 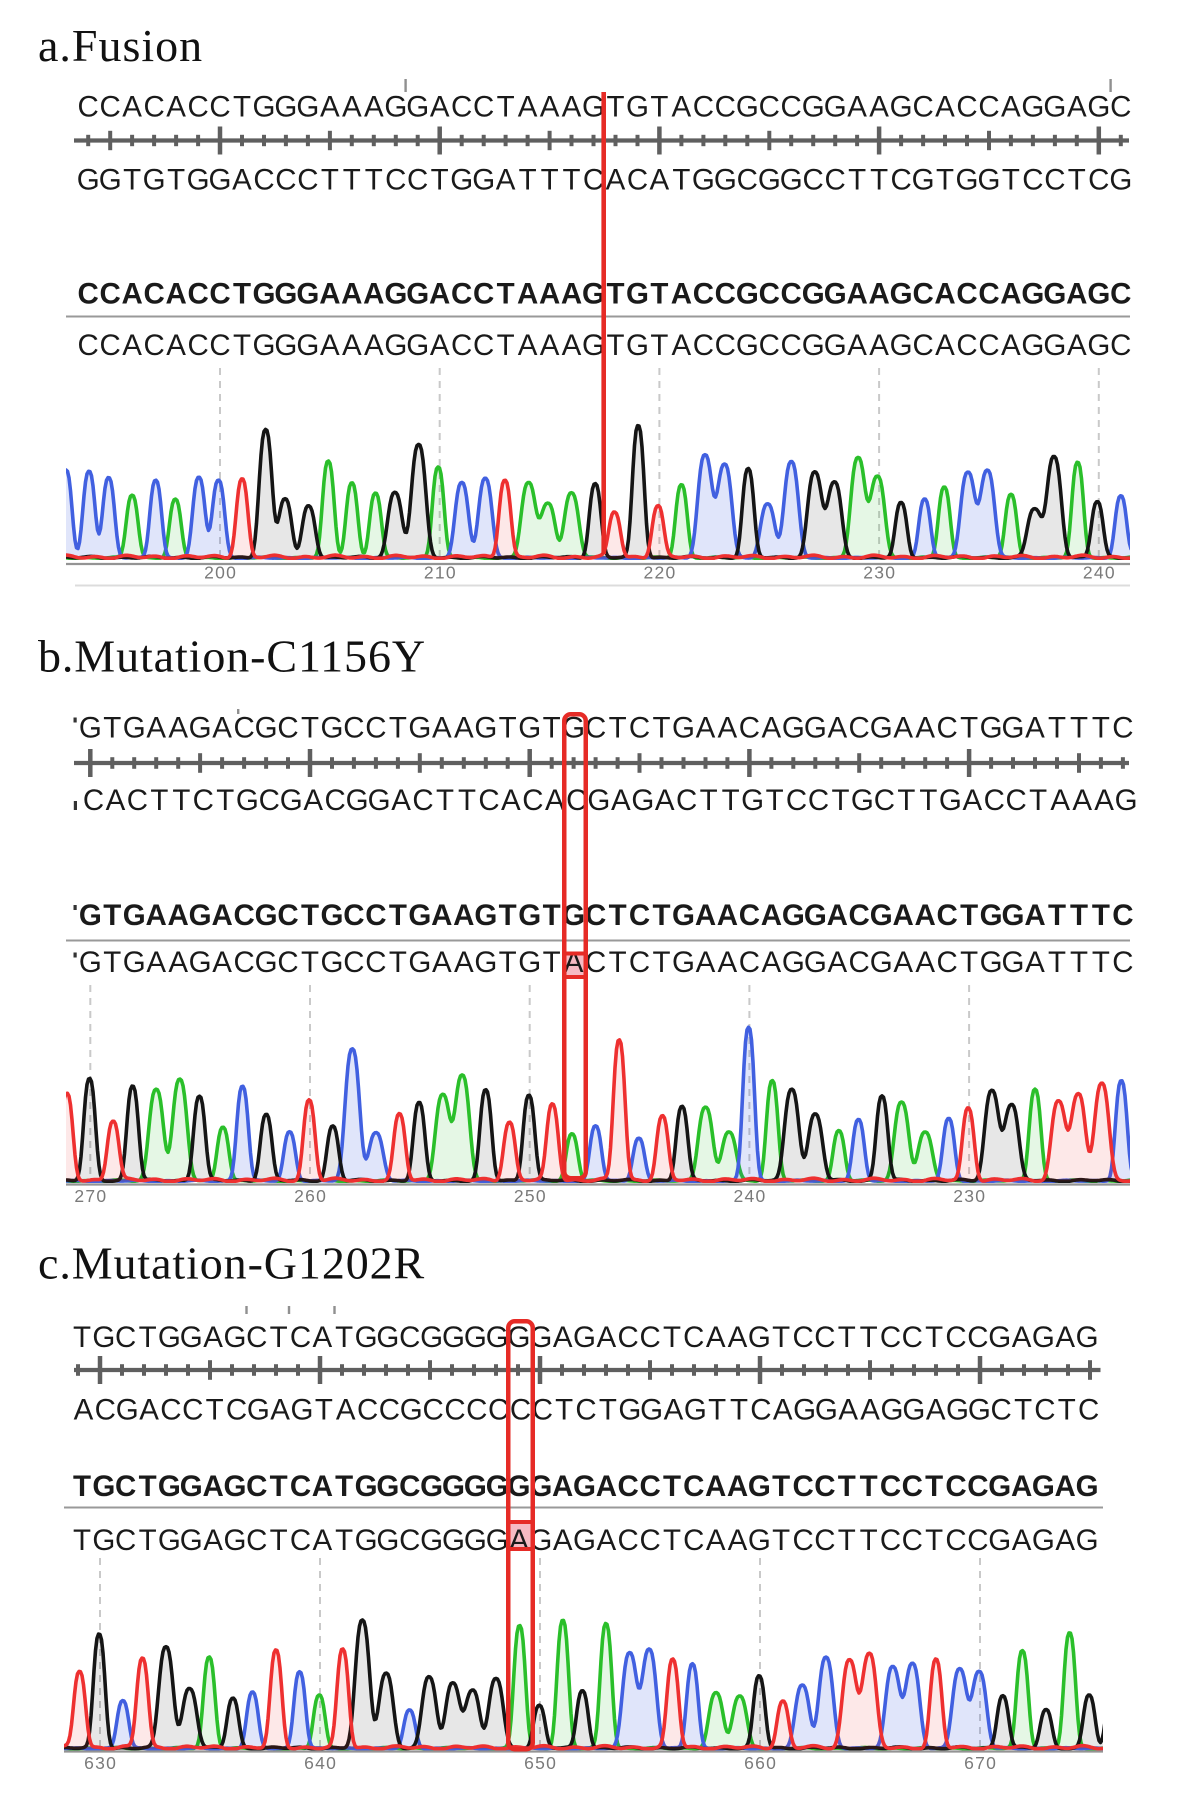 I want to click on svg-text: 660, so click(x=760, y=1763).